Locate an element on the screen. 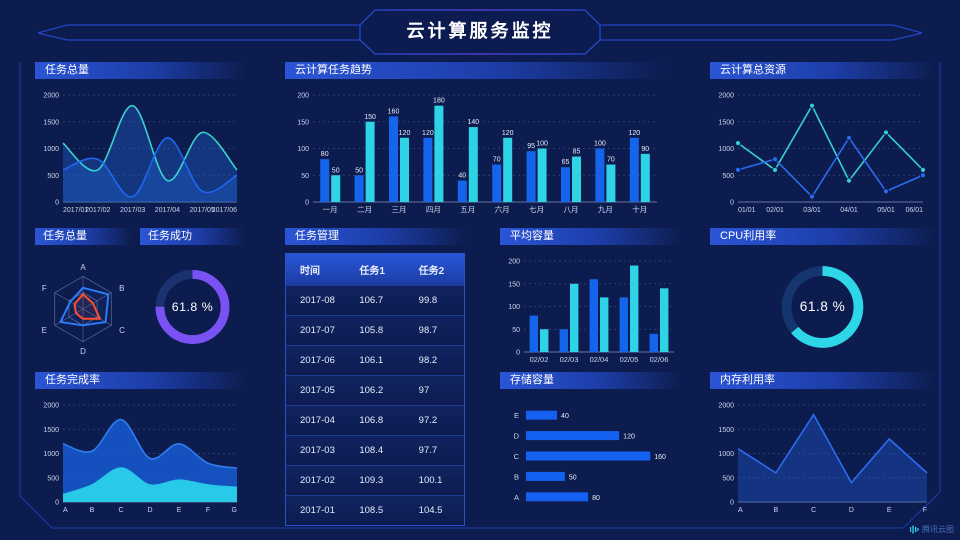 The image size is (960, 540). panel-title: 平均容量 is located at coordinates (532, 236).